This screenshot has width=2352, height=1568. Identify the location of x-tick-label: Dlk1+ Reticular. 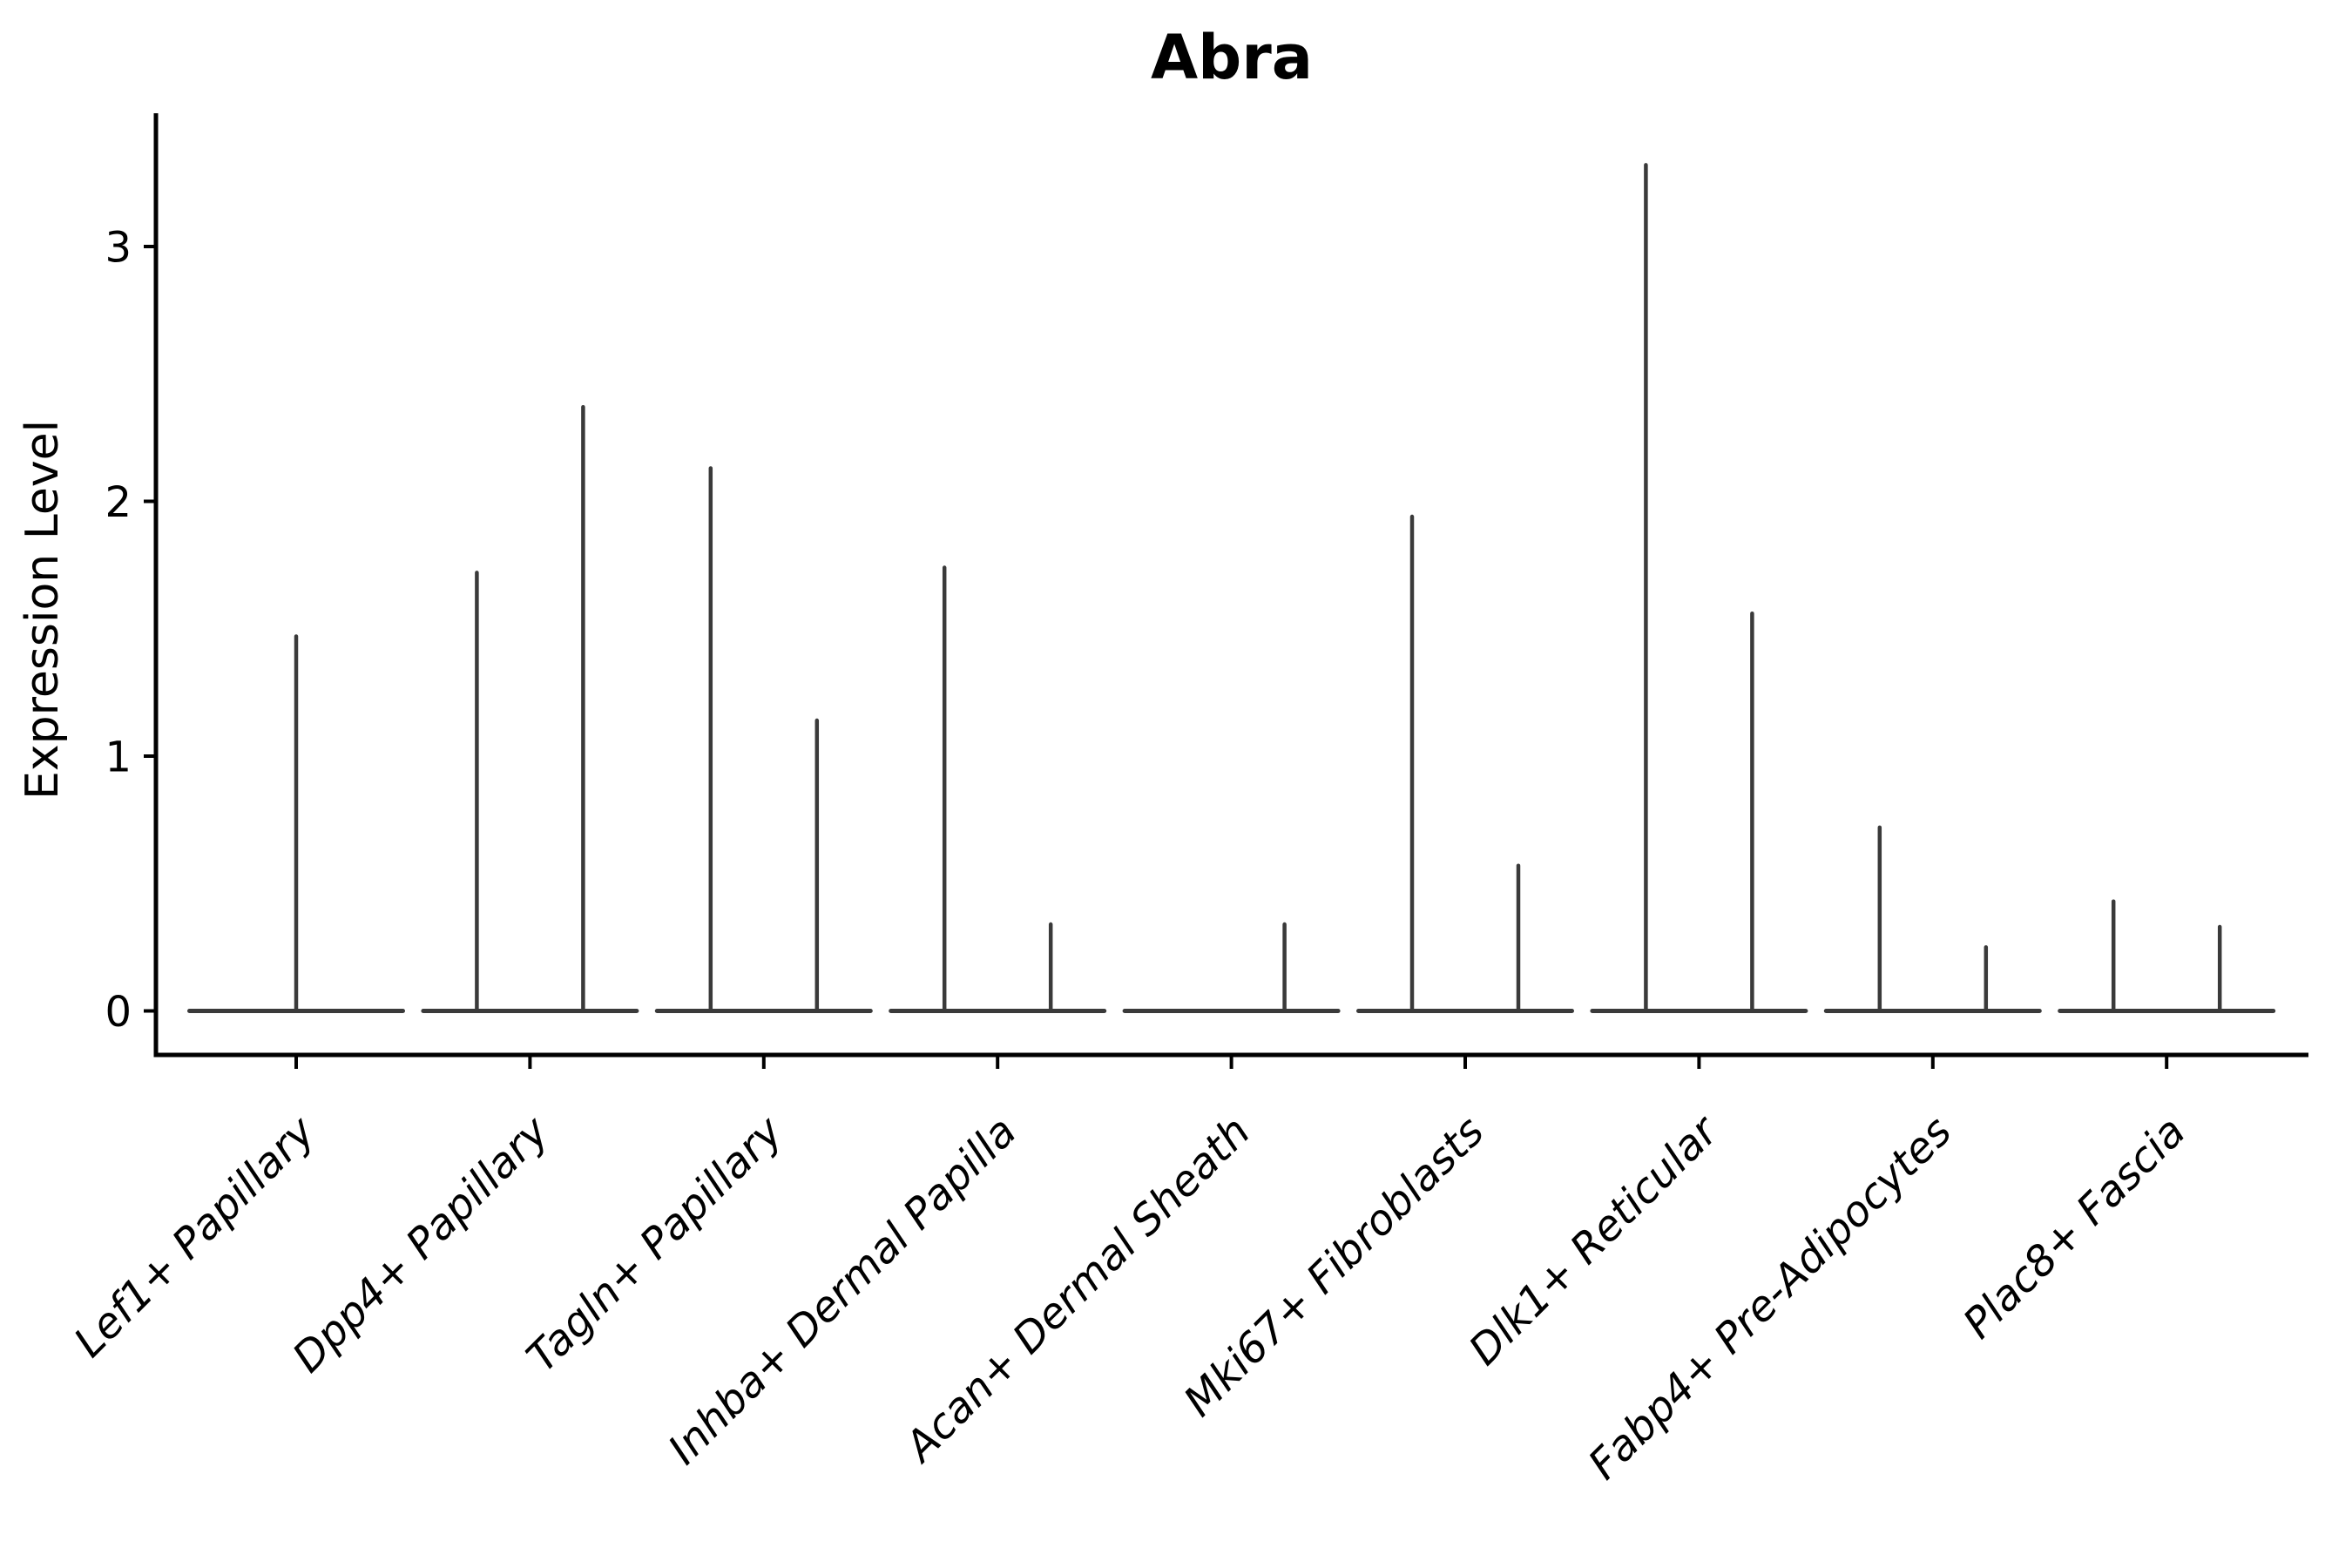
(1595, 1240).